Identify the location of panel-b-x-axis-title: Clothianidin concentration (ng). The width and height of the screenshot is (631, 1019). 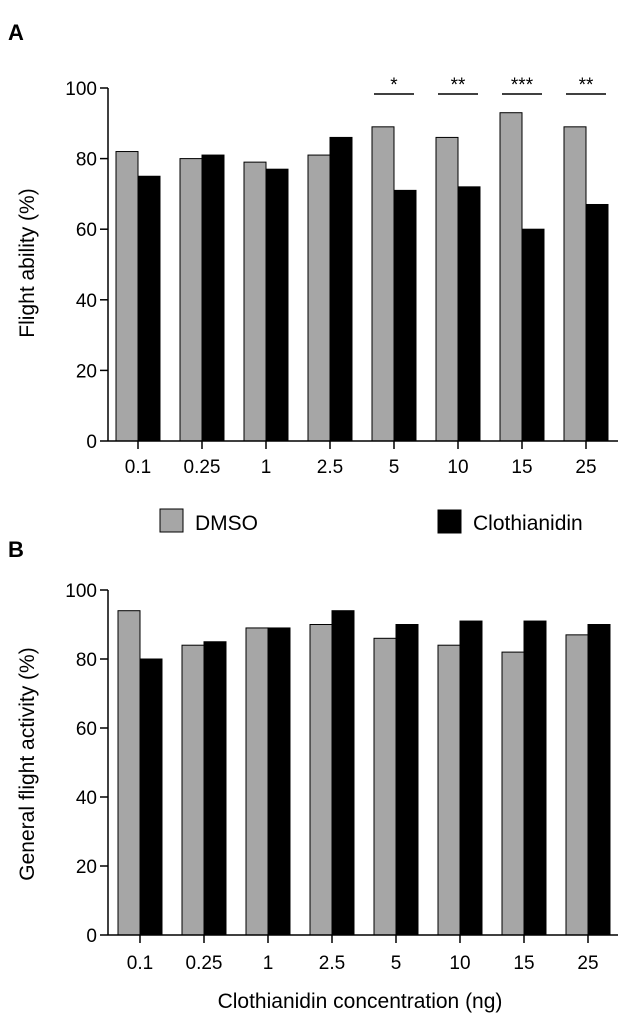
(360, 1001).